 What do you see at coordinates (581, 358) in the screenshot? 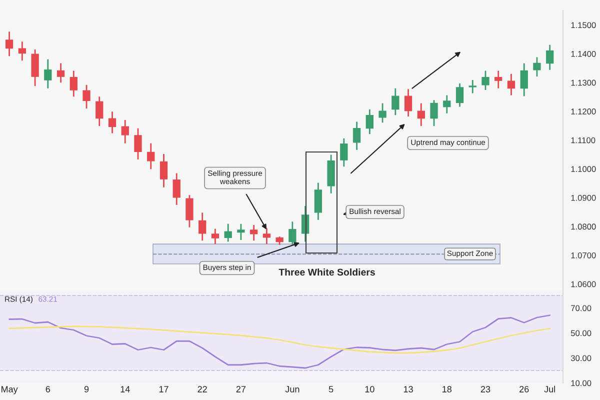
I see `y-tick-label: 30.00` at bounding box center [581, 358].